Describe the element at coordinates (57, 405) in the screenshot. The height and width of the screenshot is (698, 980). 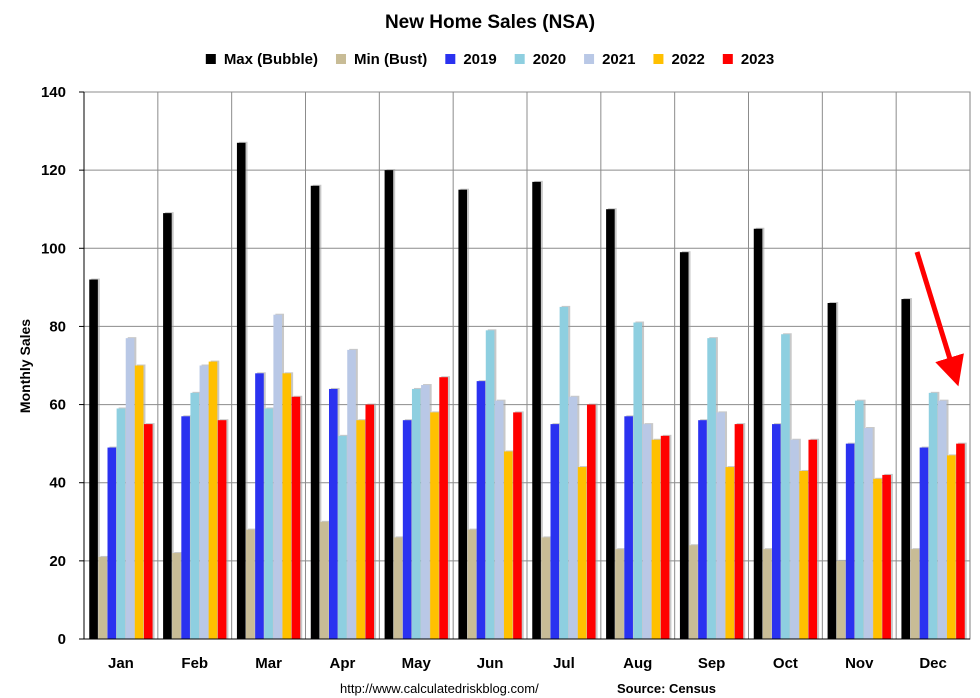
I see `y-tick-label: 60` at that location.